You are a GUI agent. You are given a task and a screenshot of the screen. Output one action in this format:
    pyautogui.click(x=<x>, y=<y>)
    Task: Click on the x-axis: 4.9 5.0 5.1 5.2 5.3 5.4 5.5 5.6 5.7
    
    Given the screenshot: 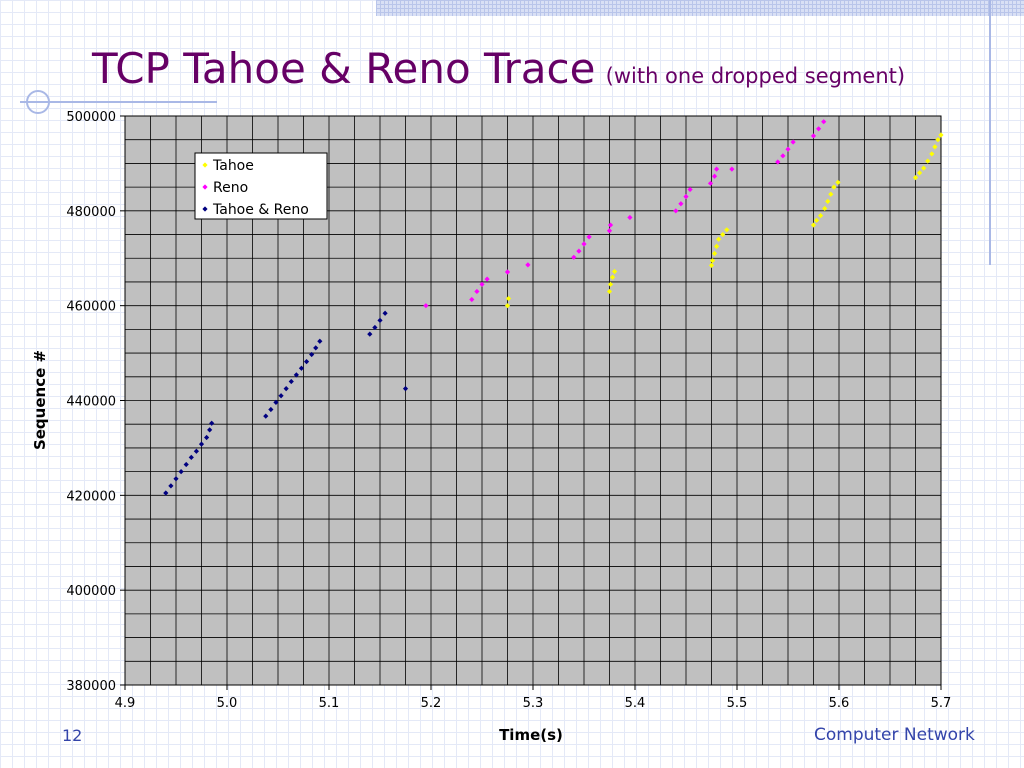 What is the action you would take?
    pyautogui.click(x=533, y=698)
    